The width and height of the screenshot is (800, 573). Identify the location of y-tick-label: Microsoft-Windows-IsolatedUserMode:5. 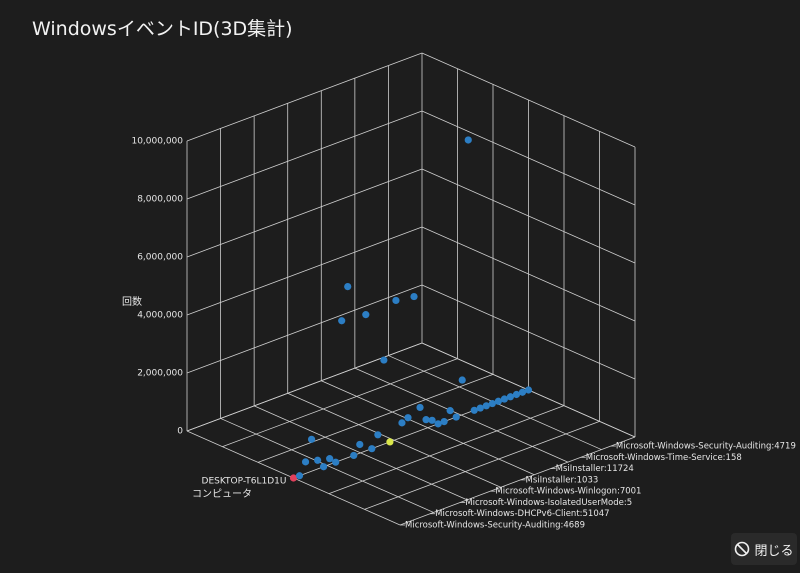
(548, 503).